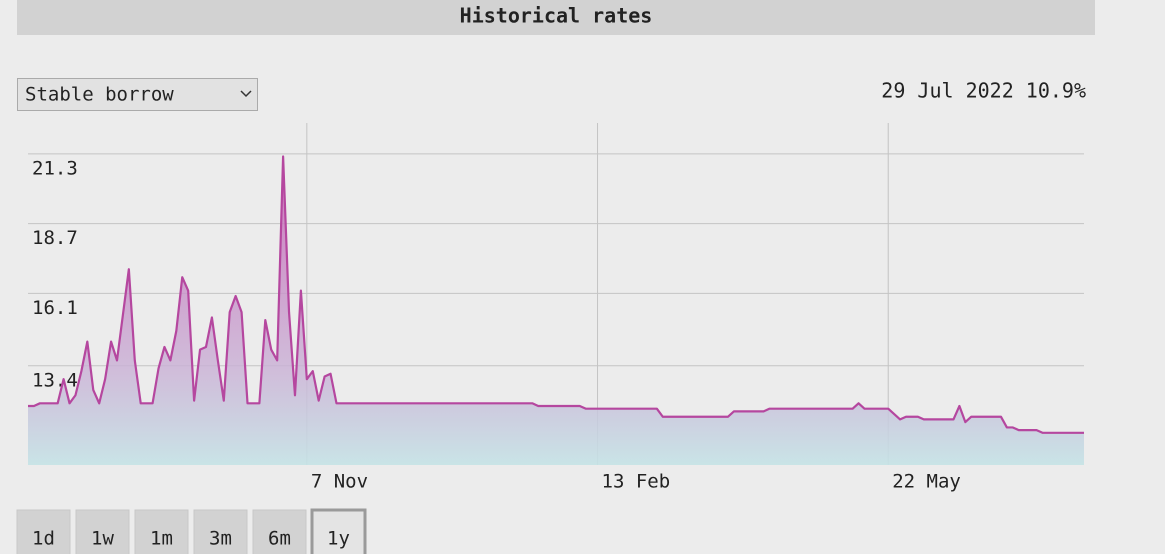 This screenshot has width=1165, height=554. I want to click on header-title: Historical rates, so click(556, 16).